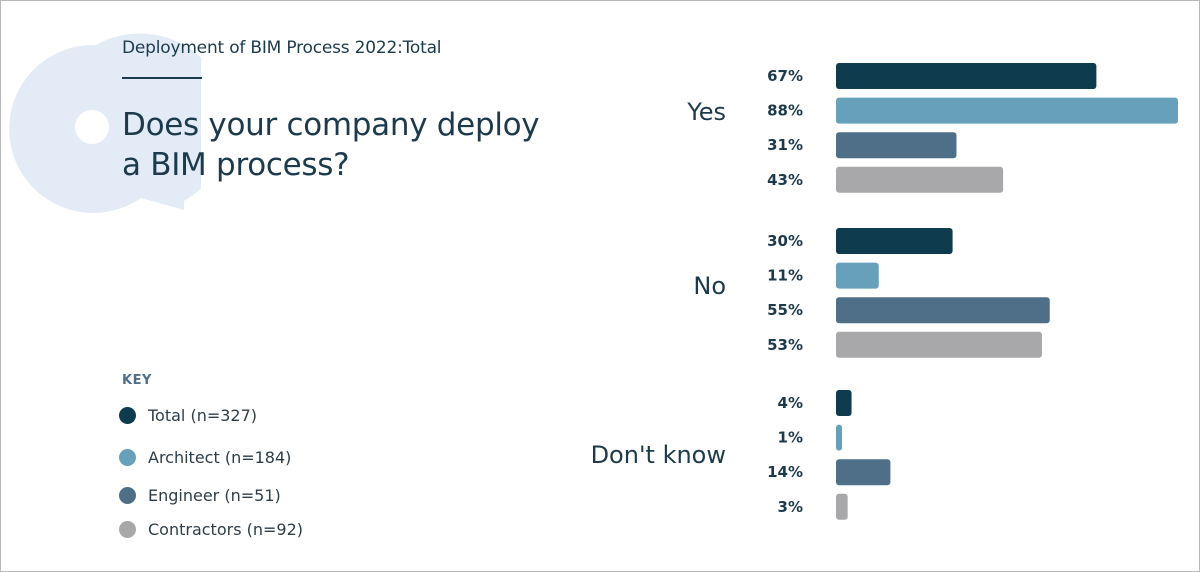  What do you see at coordinates (162, 78) in the screenshot?
I see `title-rule` at bounding box center [162, 78].